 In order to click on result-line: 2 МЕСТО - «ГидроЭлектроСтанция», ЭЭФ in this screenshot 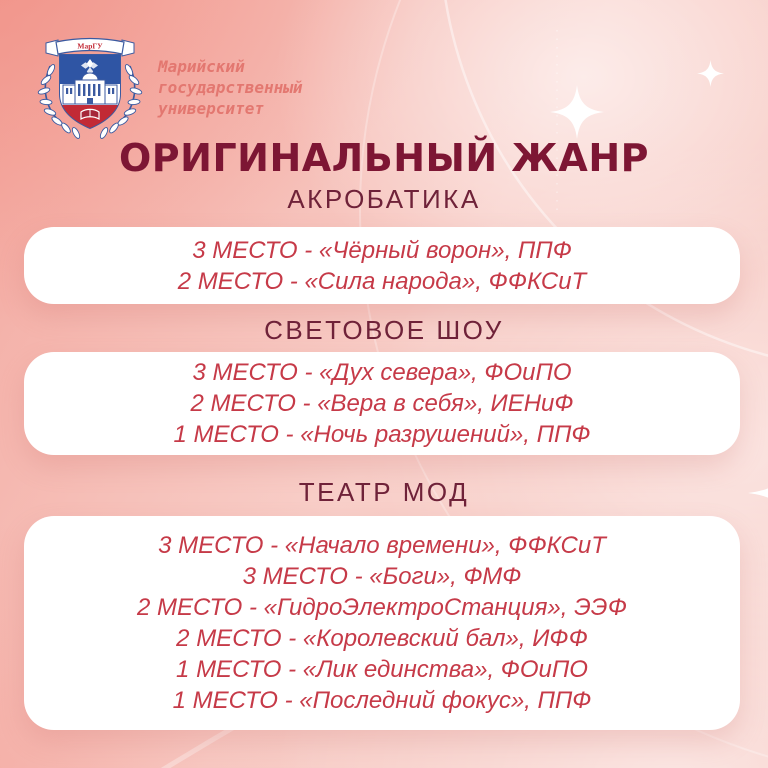, I will do `click(382, 607)`.